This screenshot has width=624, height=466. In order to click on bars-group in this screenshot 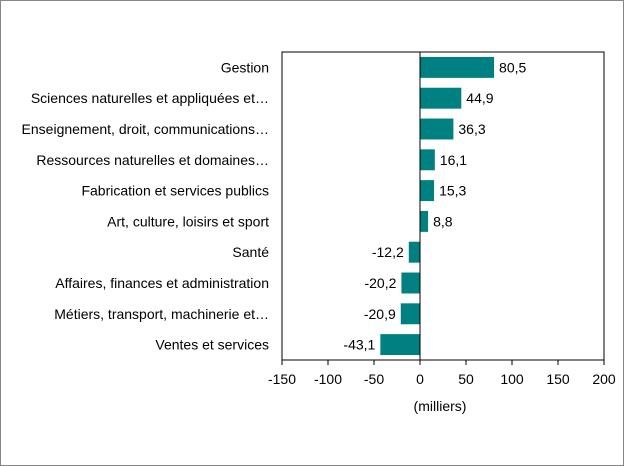, I will do `click(437, 206)`.